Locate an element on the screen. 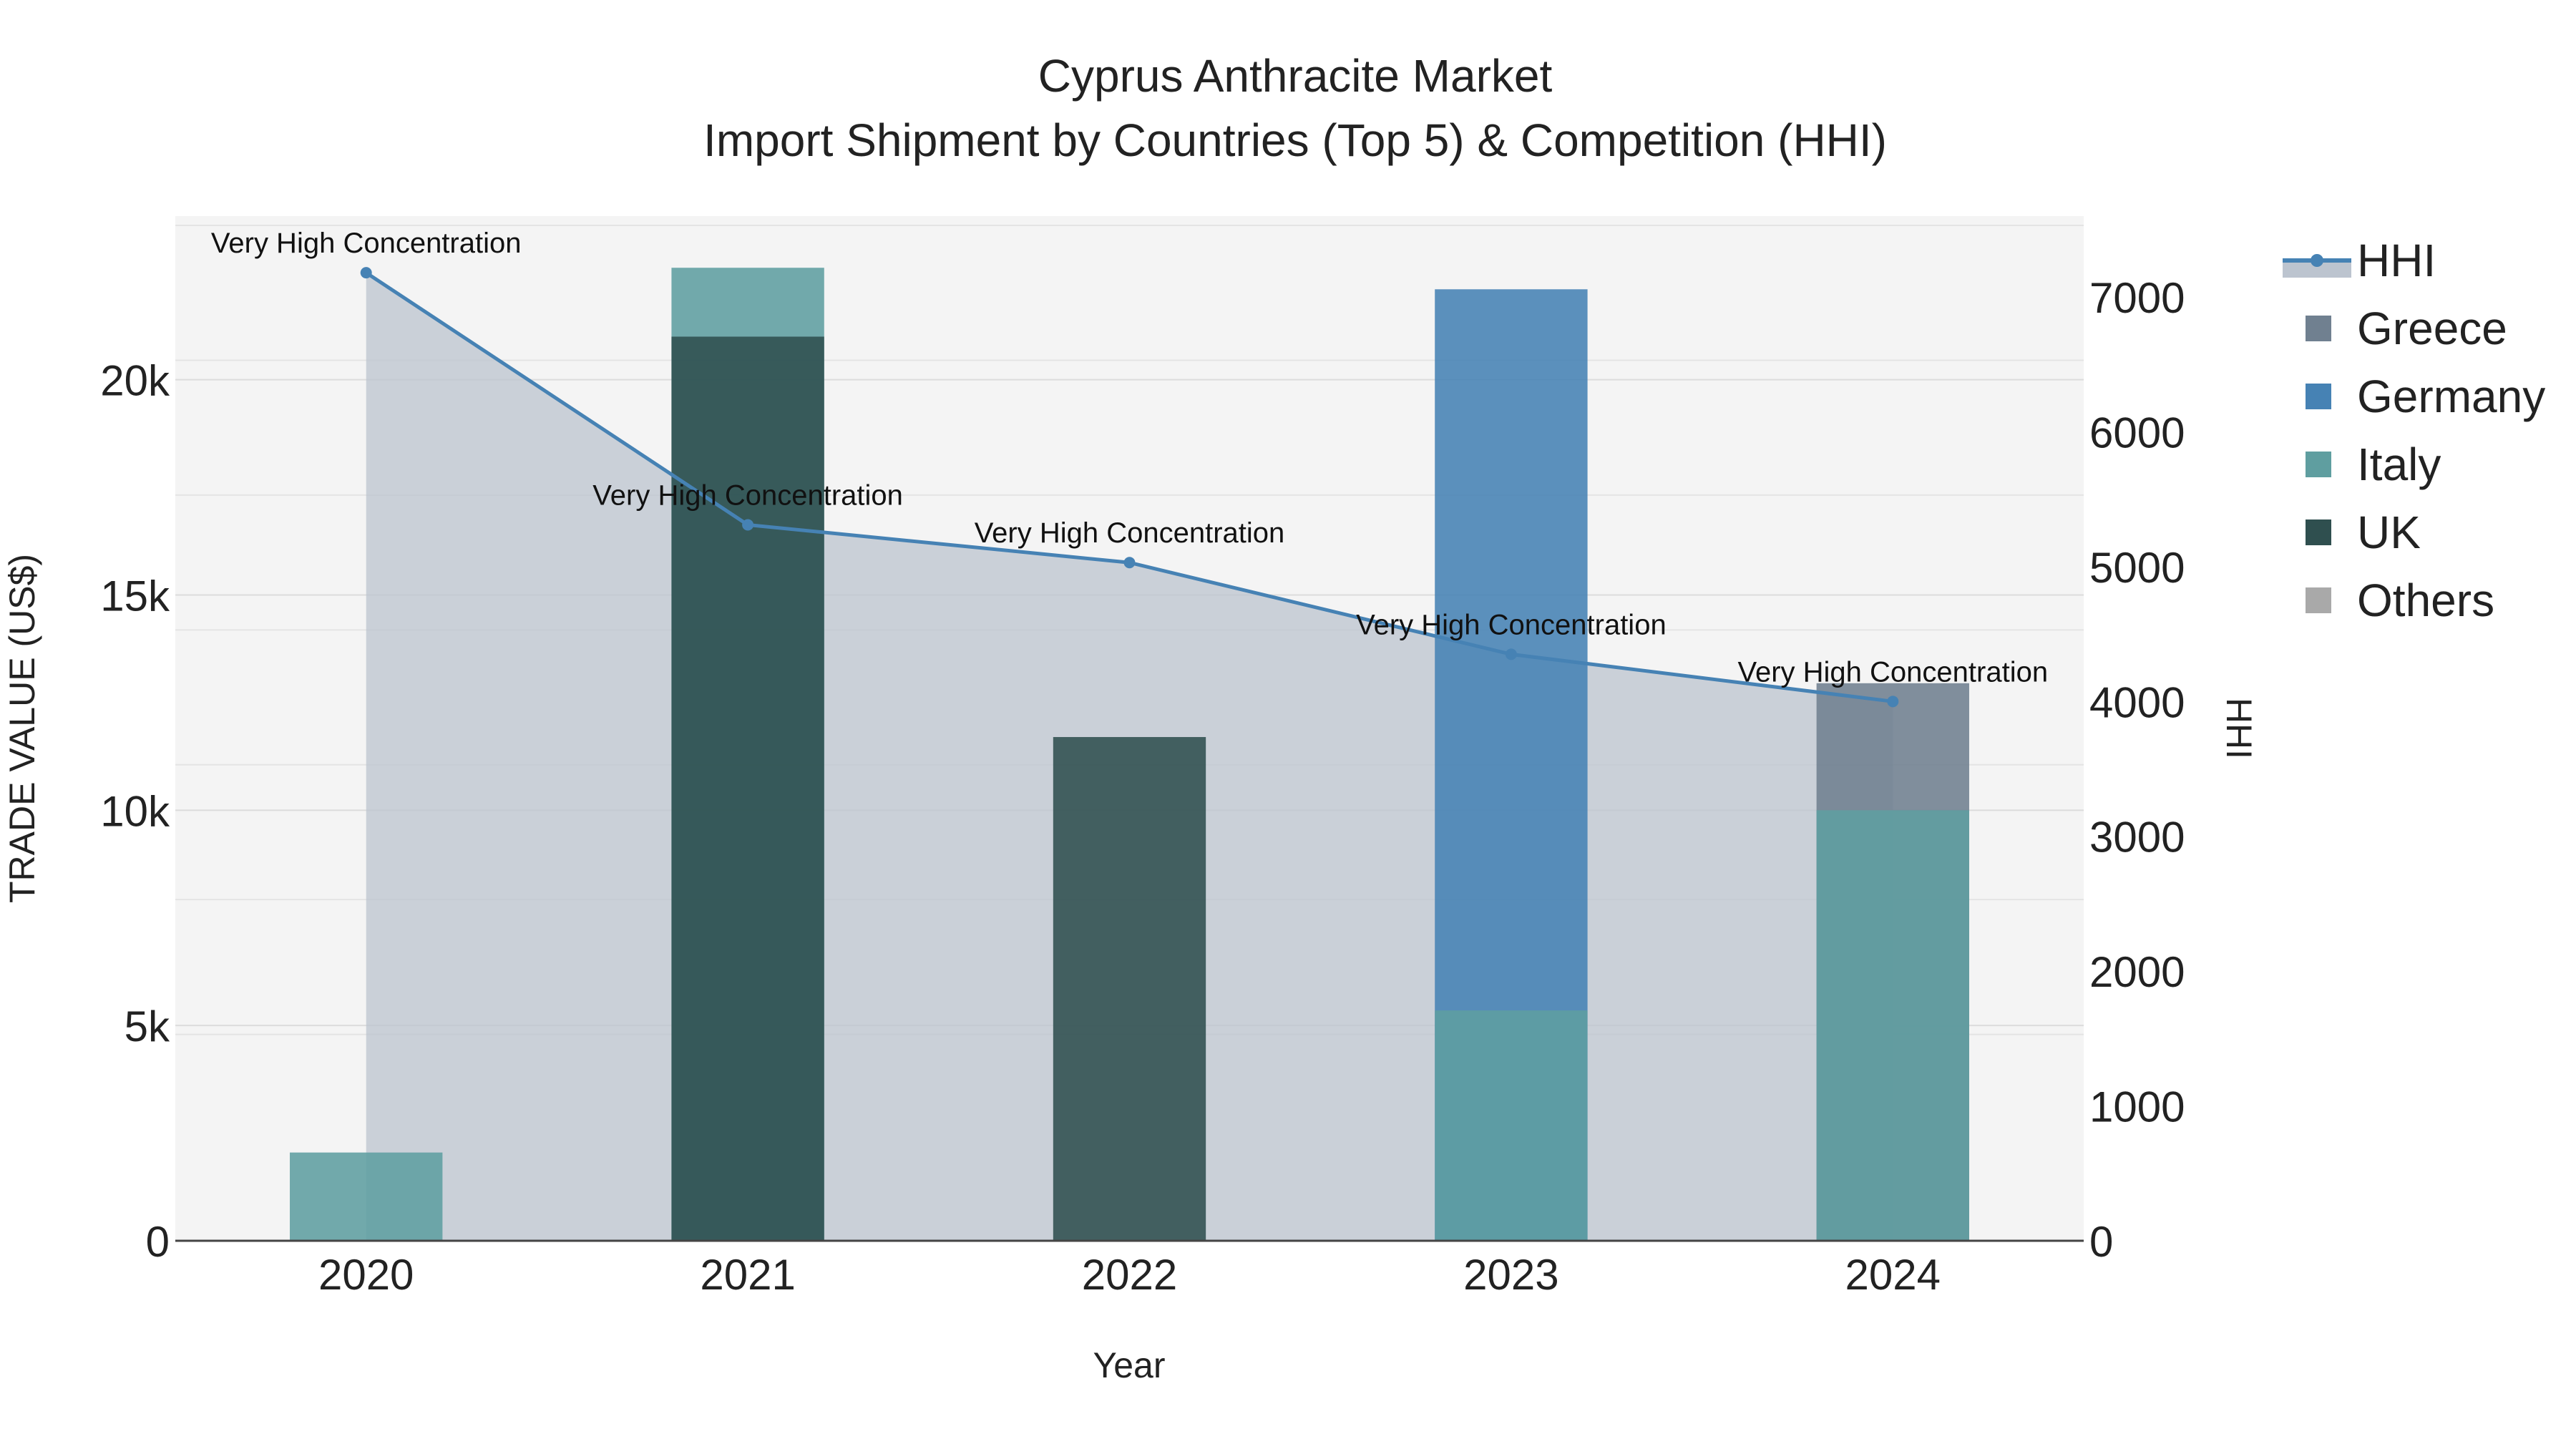 This screenshot has height=1449, width=2576. legend: HHI Greece Germany Italy UK Others is located at coordinates (2414, 430).